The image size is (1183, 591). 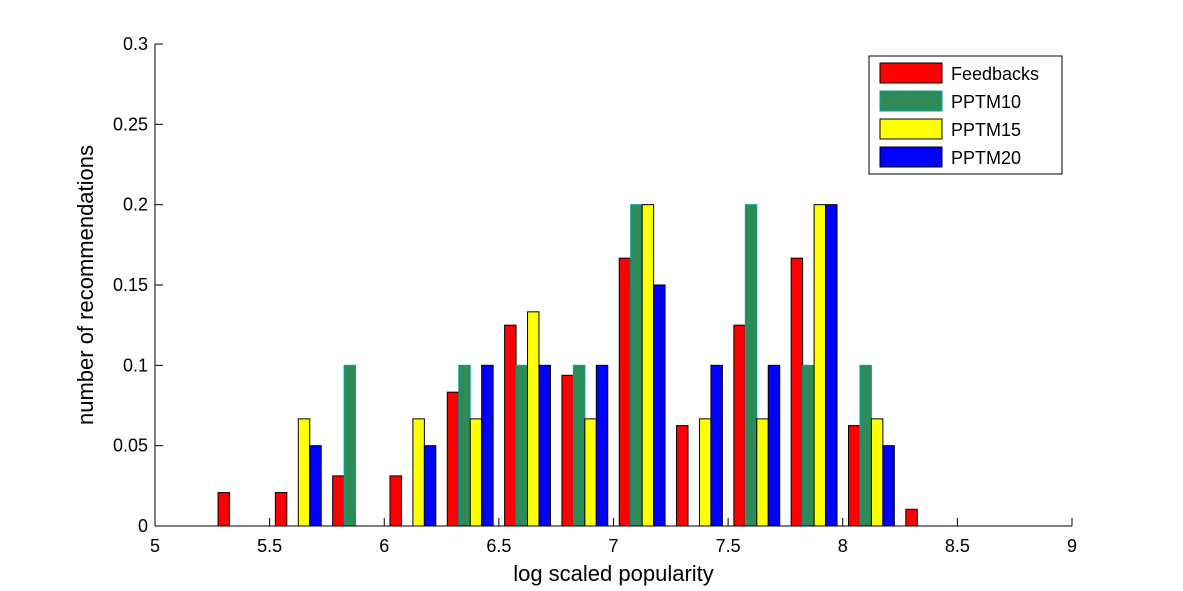 What do you see at coordinates (957, 546) in the screenshot?
I see `x-tick-label: 8.5` at bounding box center [957, 546].